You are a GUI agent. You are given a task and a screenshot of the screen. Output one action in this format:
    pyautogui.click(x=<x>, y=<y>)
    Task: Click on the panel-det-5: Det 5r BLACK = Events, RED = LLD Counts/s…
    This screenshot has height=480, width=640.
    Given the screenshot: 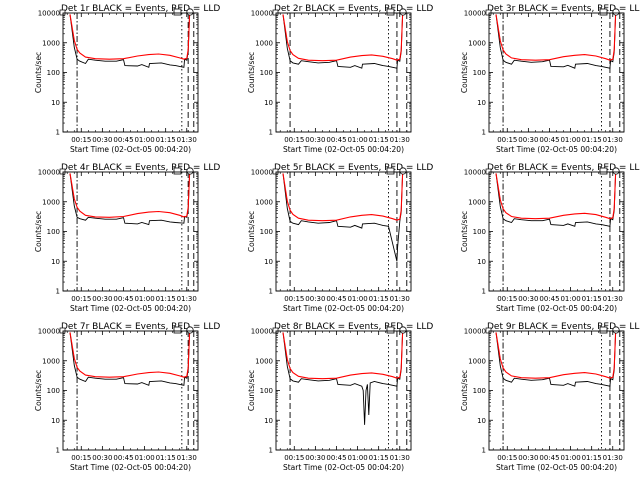 What is the action you would take?
    pyautogui.click(x=340, y=238)
    